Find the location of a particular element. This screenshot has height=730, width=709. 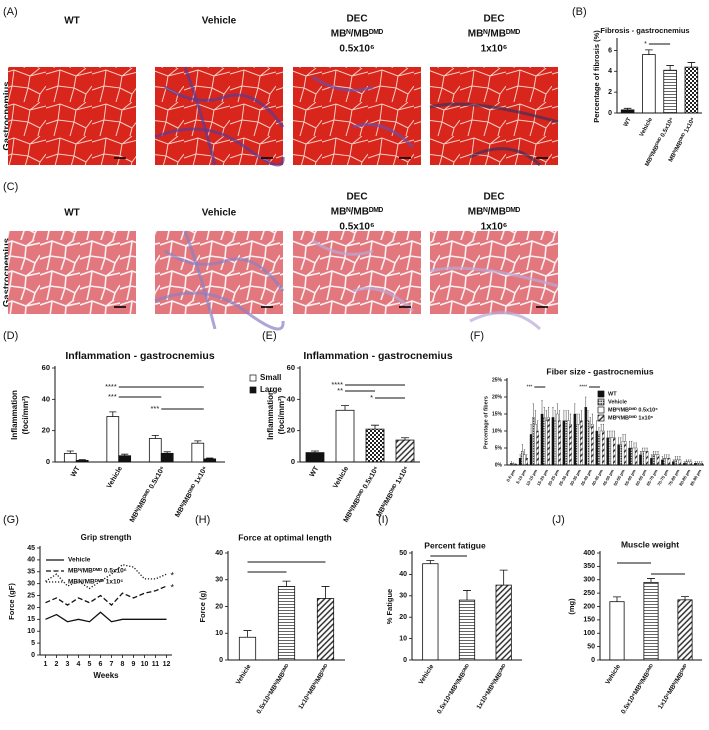

legend-label: MBᴺ/MBᴰᴹᴰ 0.5x10⁶ is located at coordinates (97, 571).